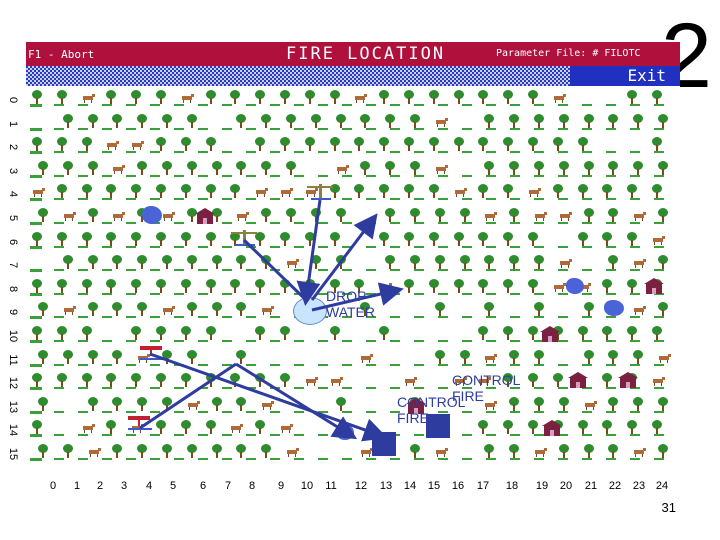 The width and height of the screenshot is (720, 540). I want to click on exit-button: Exit, so click(625, 76).